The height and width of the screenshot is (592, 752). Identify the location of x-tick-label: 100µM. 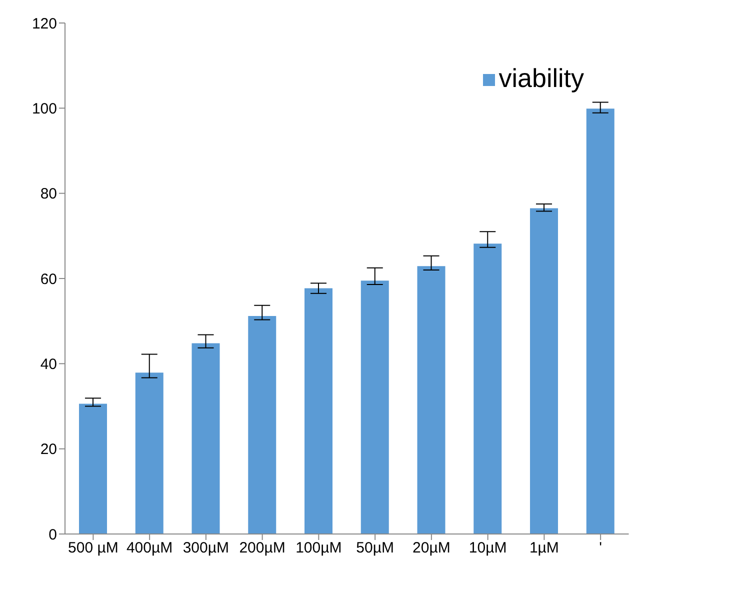
(319, 548).